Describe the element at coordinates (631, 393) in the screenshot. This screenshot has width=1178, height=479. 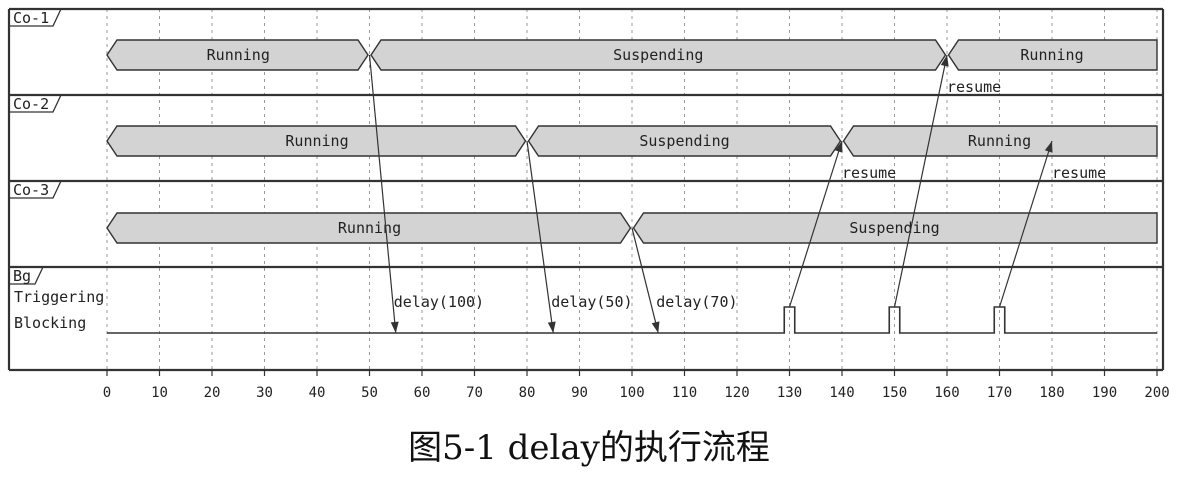
I see `axis-tick-label: 100` at that location.